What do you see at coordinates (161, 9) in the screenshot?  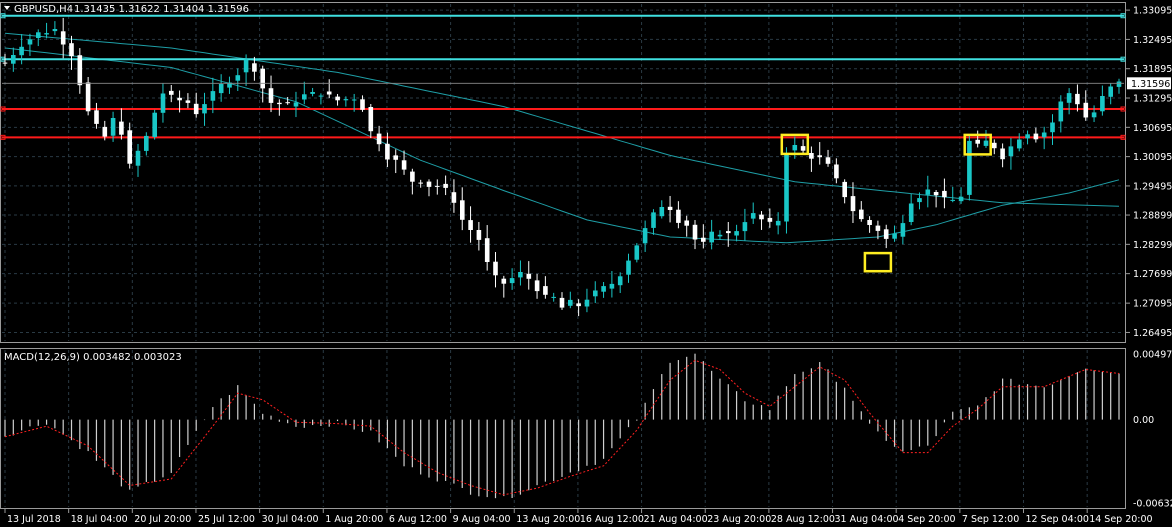 I see `ohlc-label: 1.31435 1.31622 1.31404 1.31596` at bounding box center [161, 9].